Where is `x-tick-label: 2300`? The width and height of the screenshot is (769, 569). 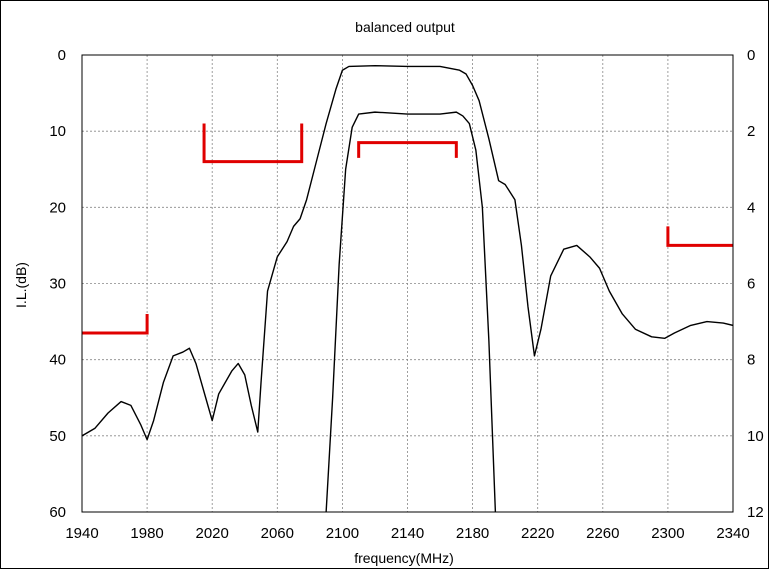 x-tick-label: 2300 is located at coordinates (667, 533).